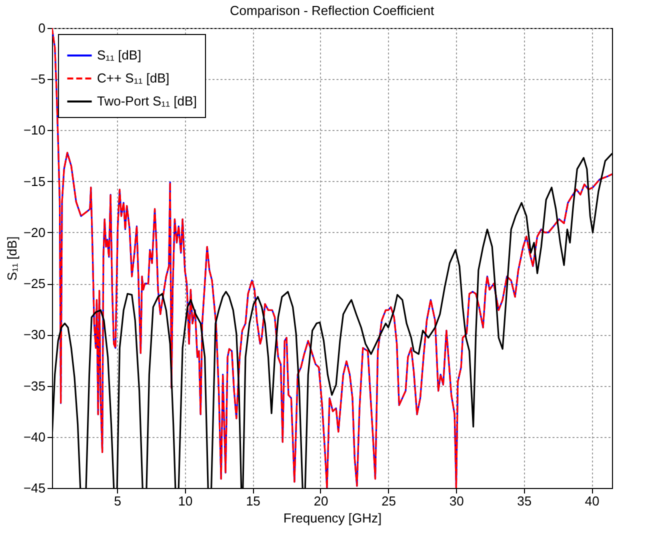  I want to click on y-tick-label: 0, so click(42, 28).